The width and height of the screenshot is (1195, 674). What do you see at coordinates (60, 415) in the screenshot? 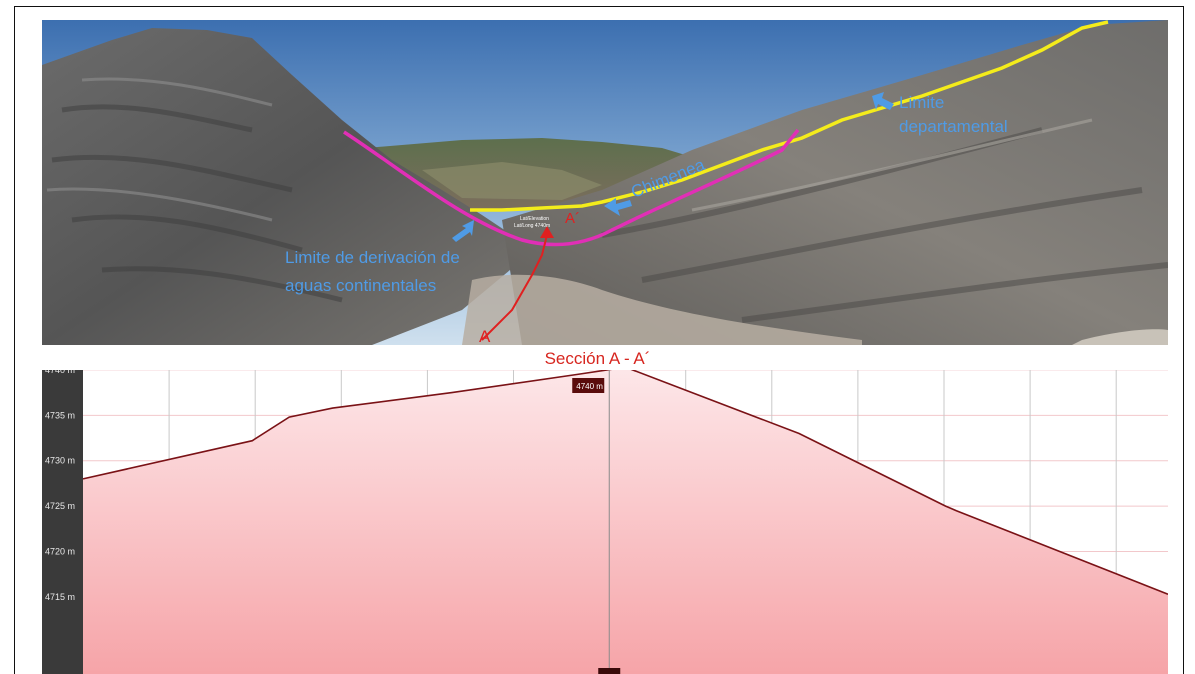
I see `y-tick-label: 4735 m` at bounding box center [60, 415].